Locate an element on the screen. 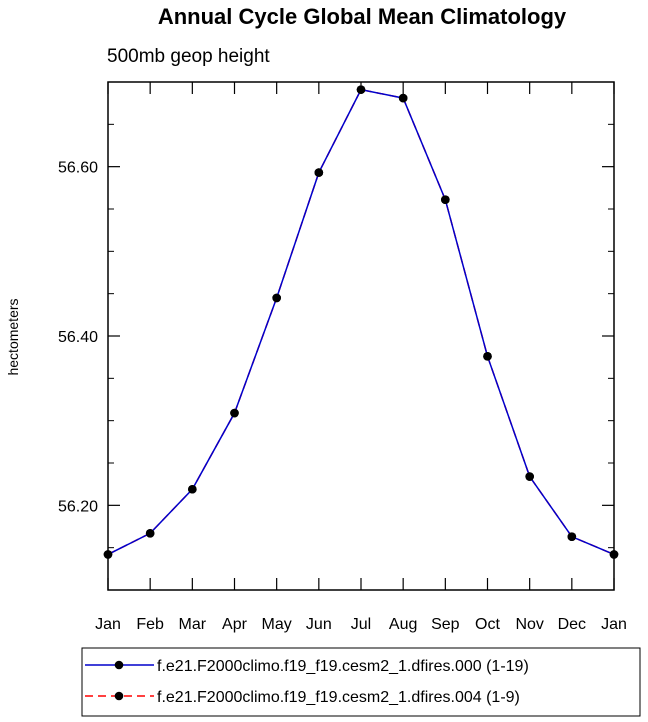  x-tick-label: Jun is located at coordinates (319, 624).